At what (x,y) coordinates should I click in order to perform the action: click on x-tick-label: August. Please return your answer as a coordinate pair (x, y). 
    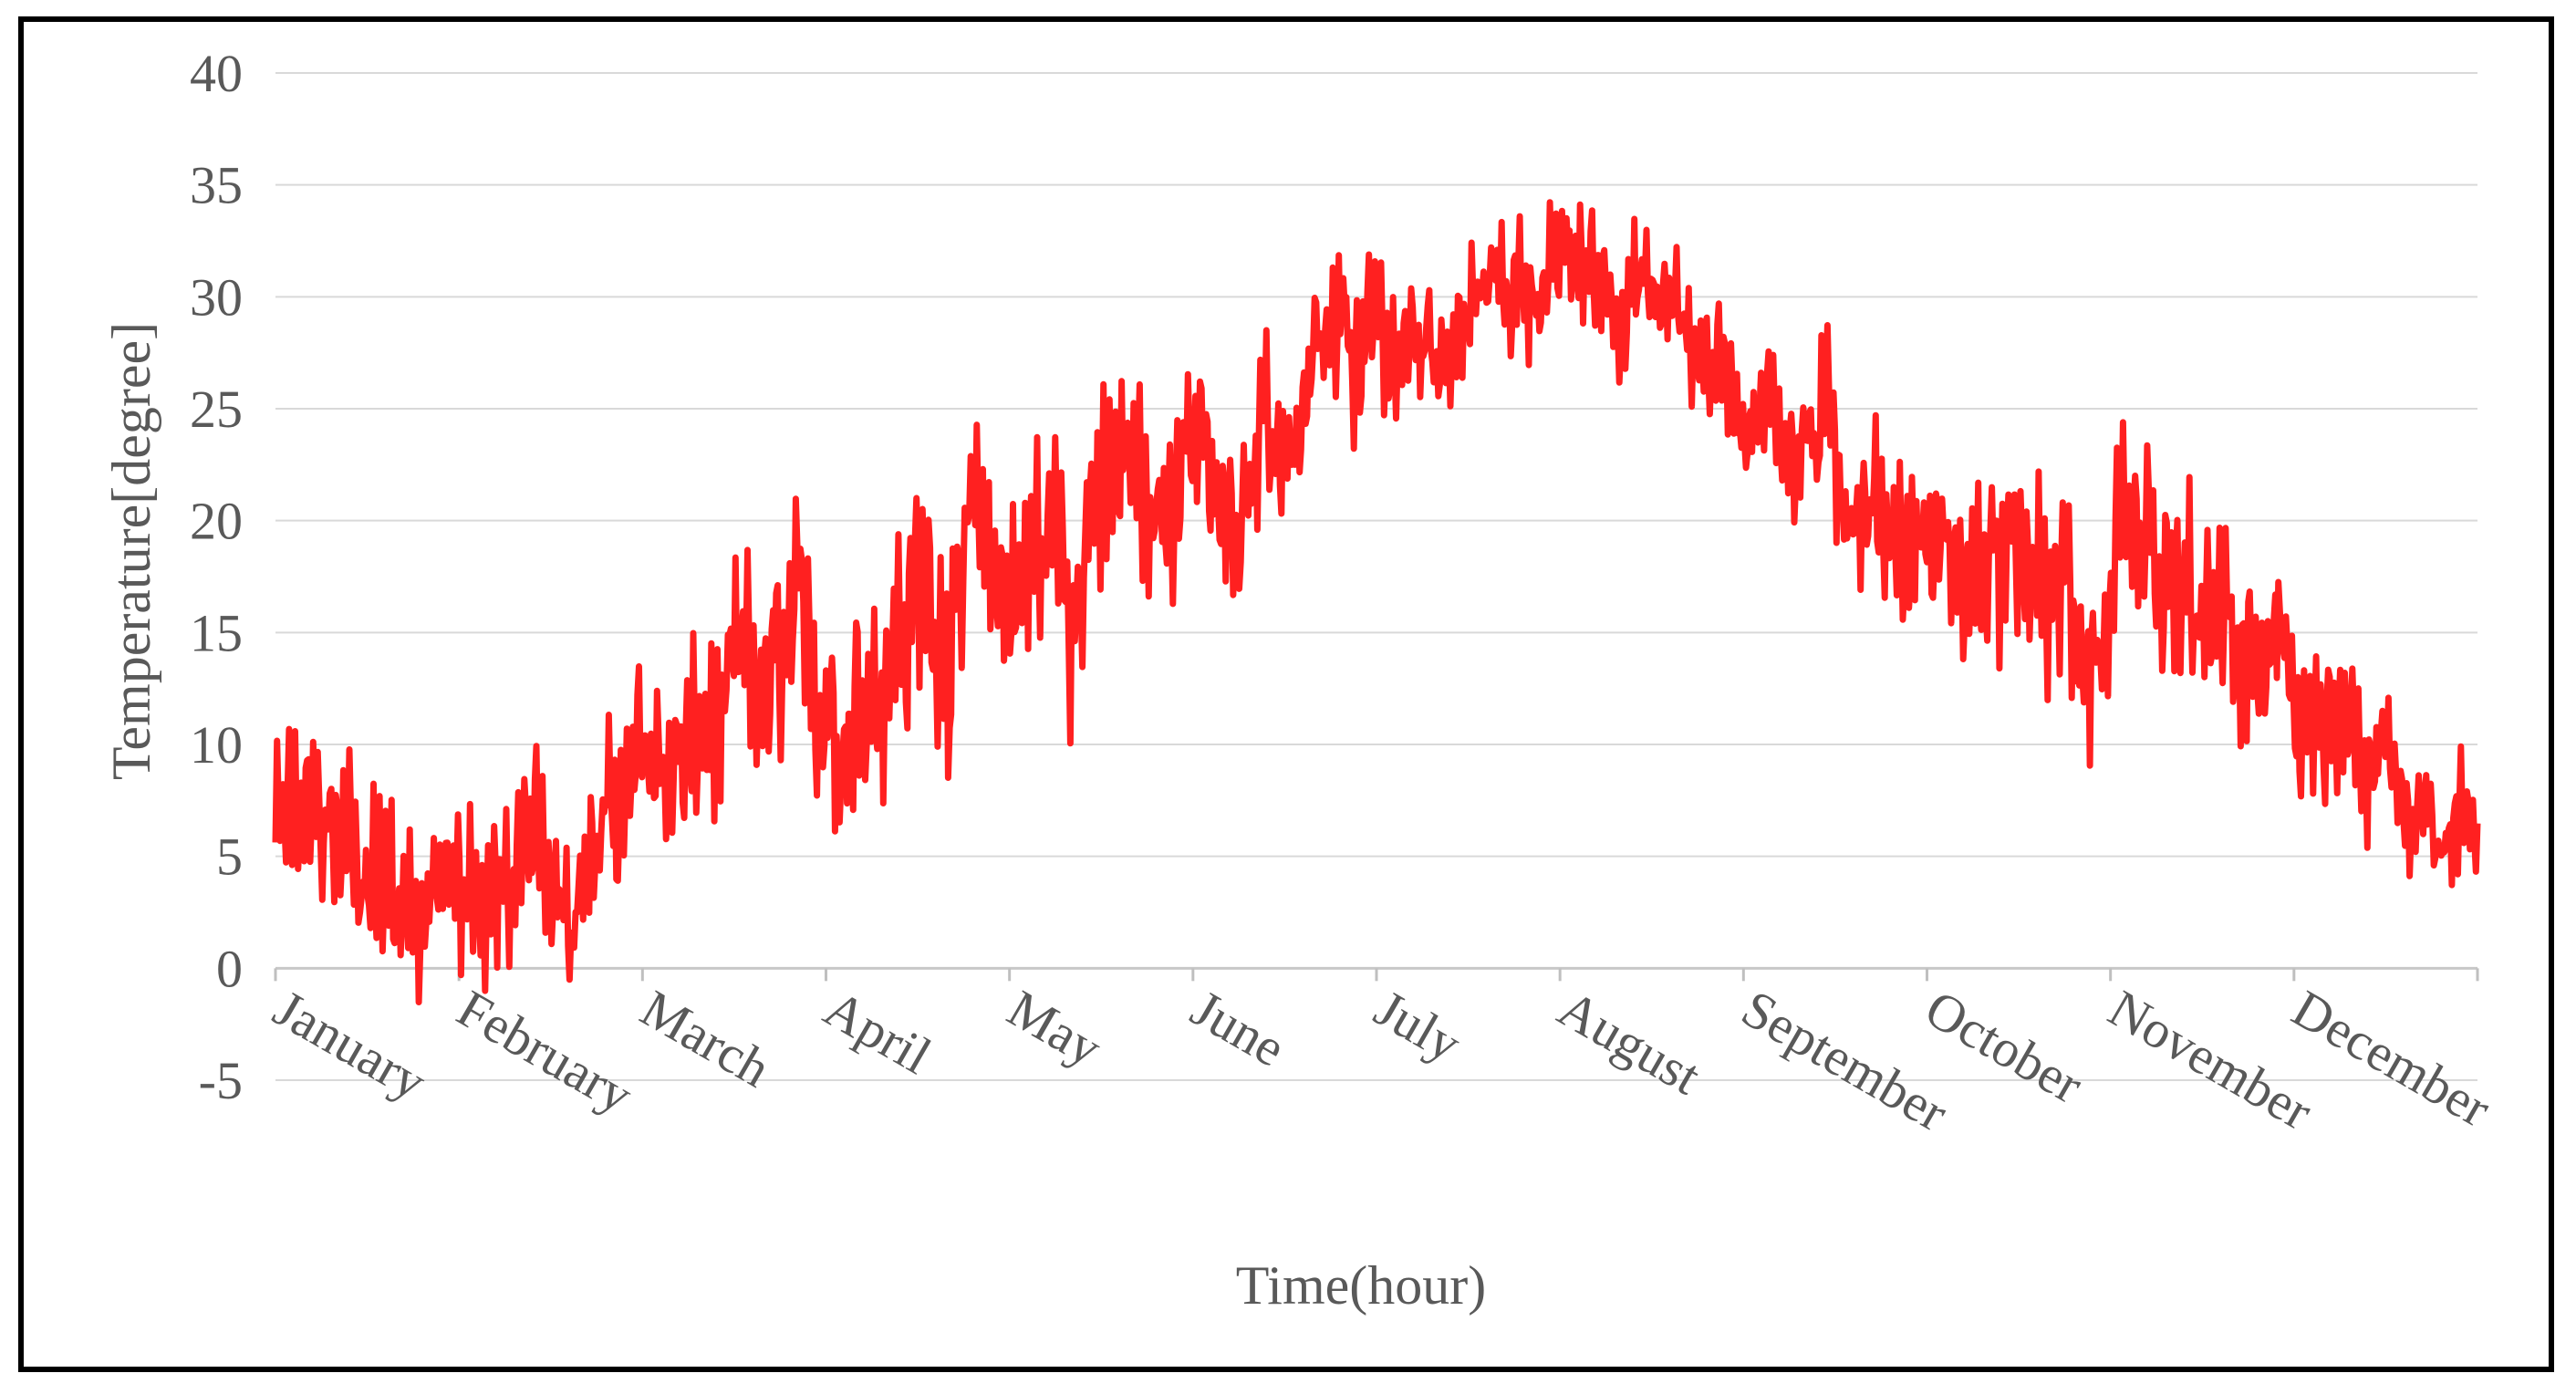
    Looking at the image, I should click on (1630, 1042).